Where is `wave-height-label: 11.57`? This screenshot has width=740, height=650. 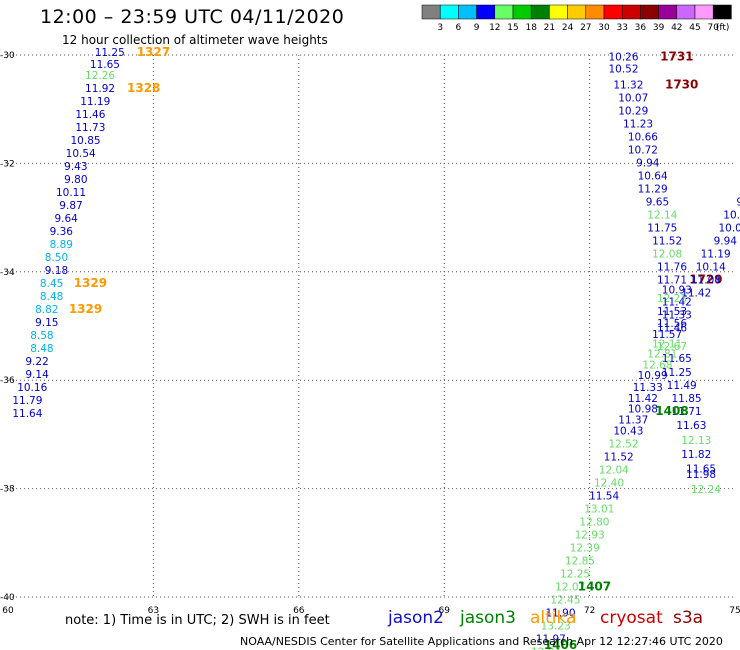 wave-height-label: 11.57 is located at coordinates (667, 335).